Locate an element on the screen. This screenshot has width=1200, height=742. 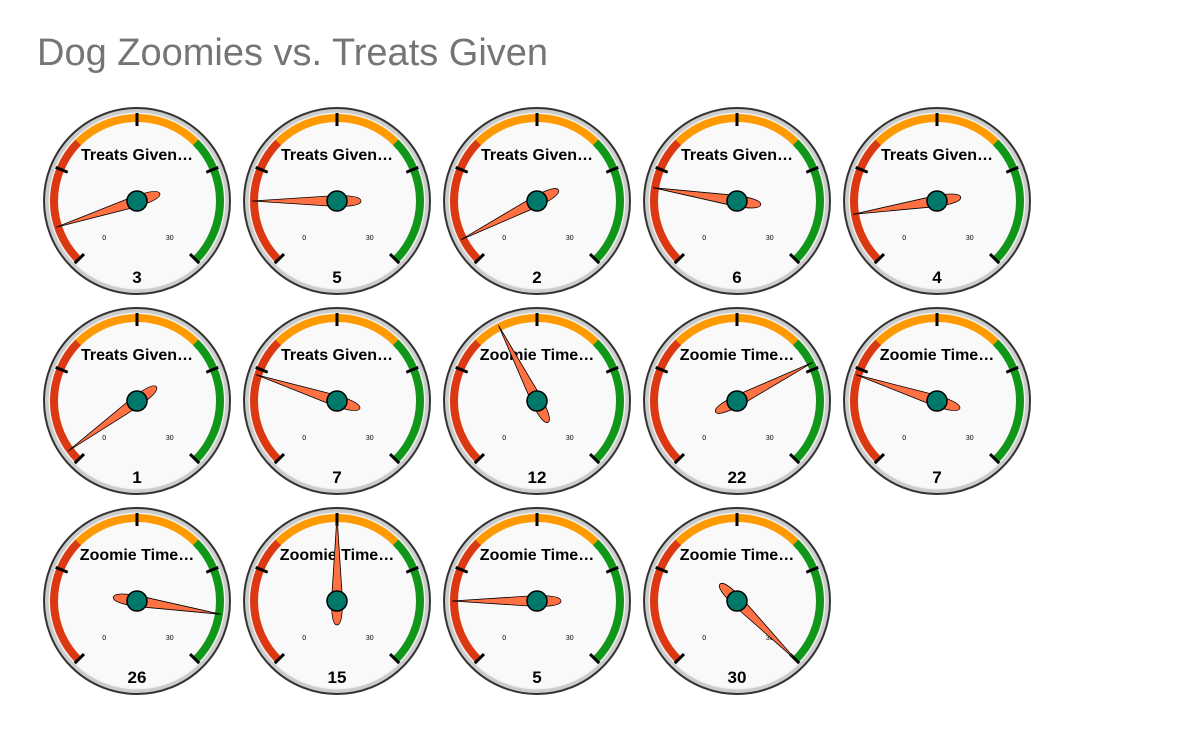
gauge-value: 22 is located at coordinates (737, 477).